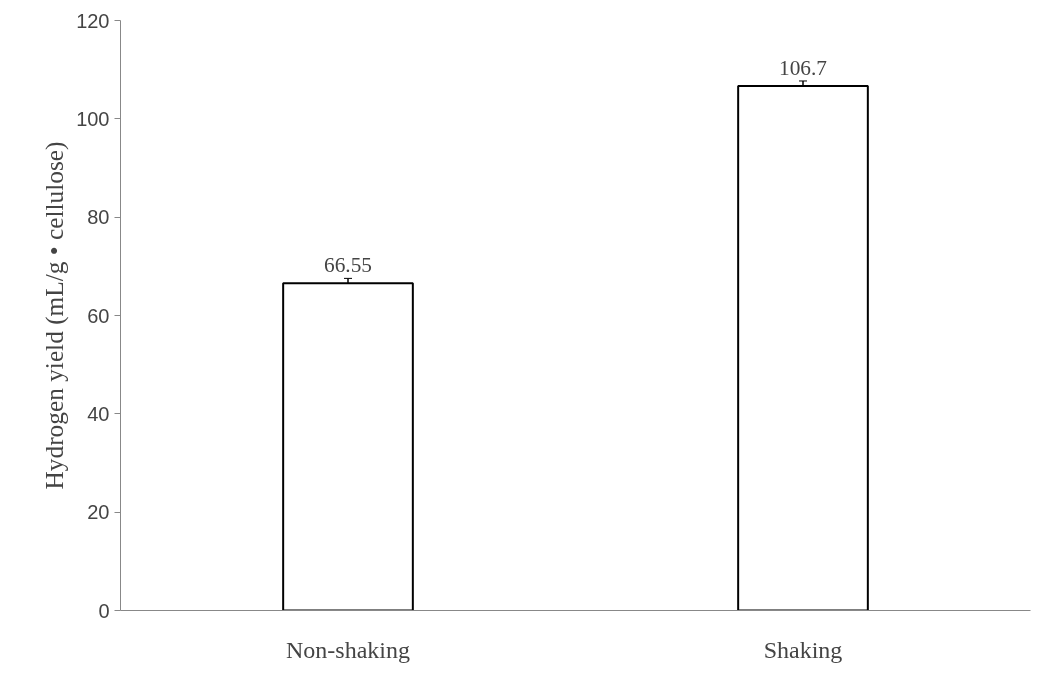  What do you see at coordinates (98, 315) in the screenshot?
I see `y-tick-label: 60` at bounding box center [98, 315].